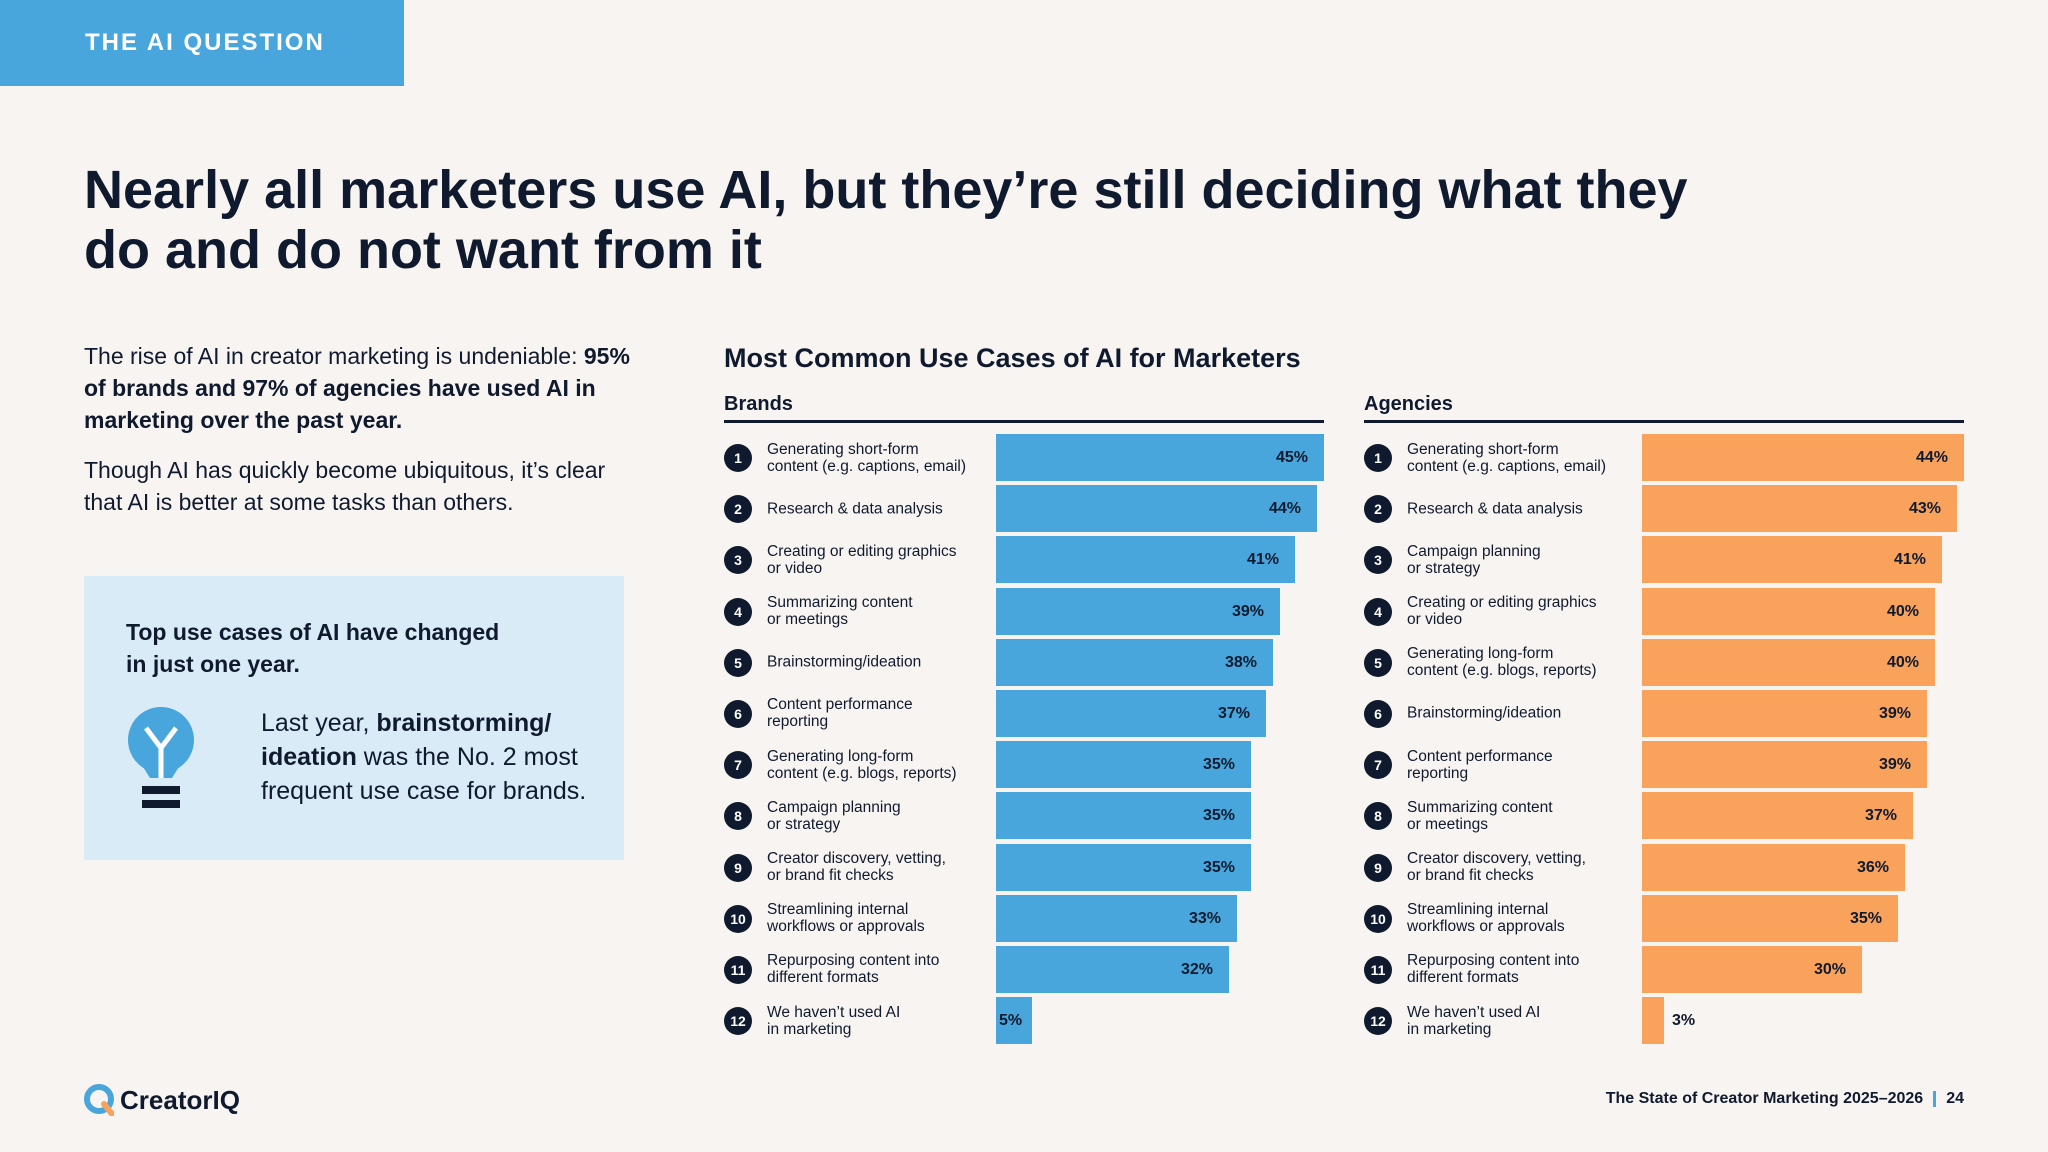 Image resolution: width=2048 pixels, height=1152 pixels. I want to click on agencies-bar-row: 8 Summarizing content or meetings 37%, so click(1664, 816).